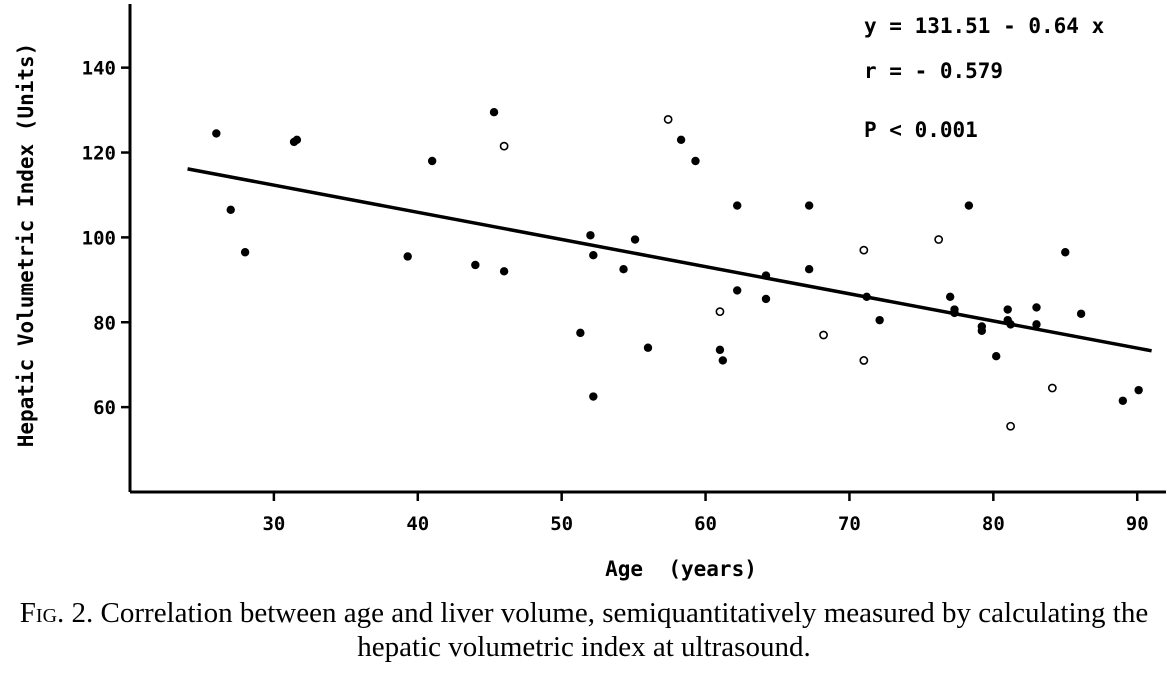 The image size is (1168, 682). Describe the element at coordinates (984, 26) in the screenshot. I see `regression-equation: y = 131.51 - 0.64 x` at that location.